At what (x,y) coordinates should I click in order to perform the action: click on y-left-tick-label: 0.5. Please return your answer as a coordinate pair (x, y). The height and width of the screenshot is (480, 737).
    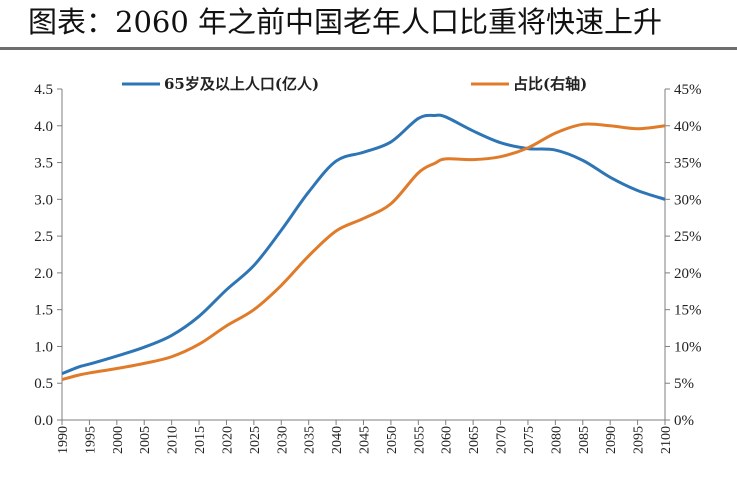
    Looking at the image, I should click on (43, 384).